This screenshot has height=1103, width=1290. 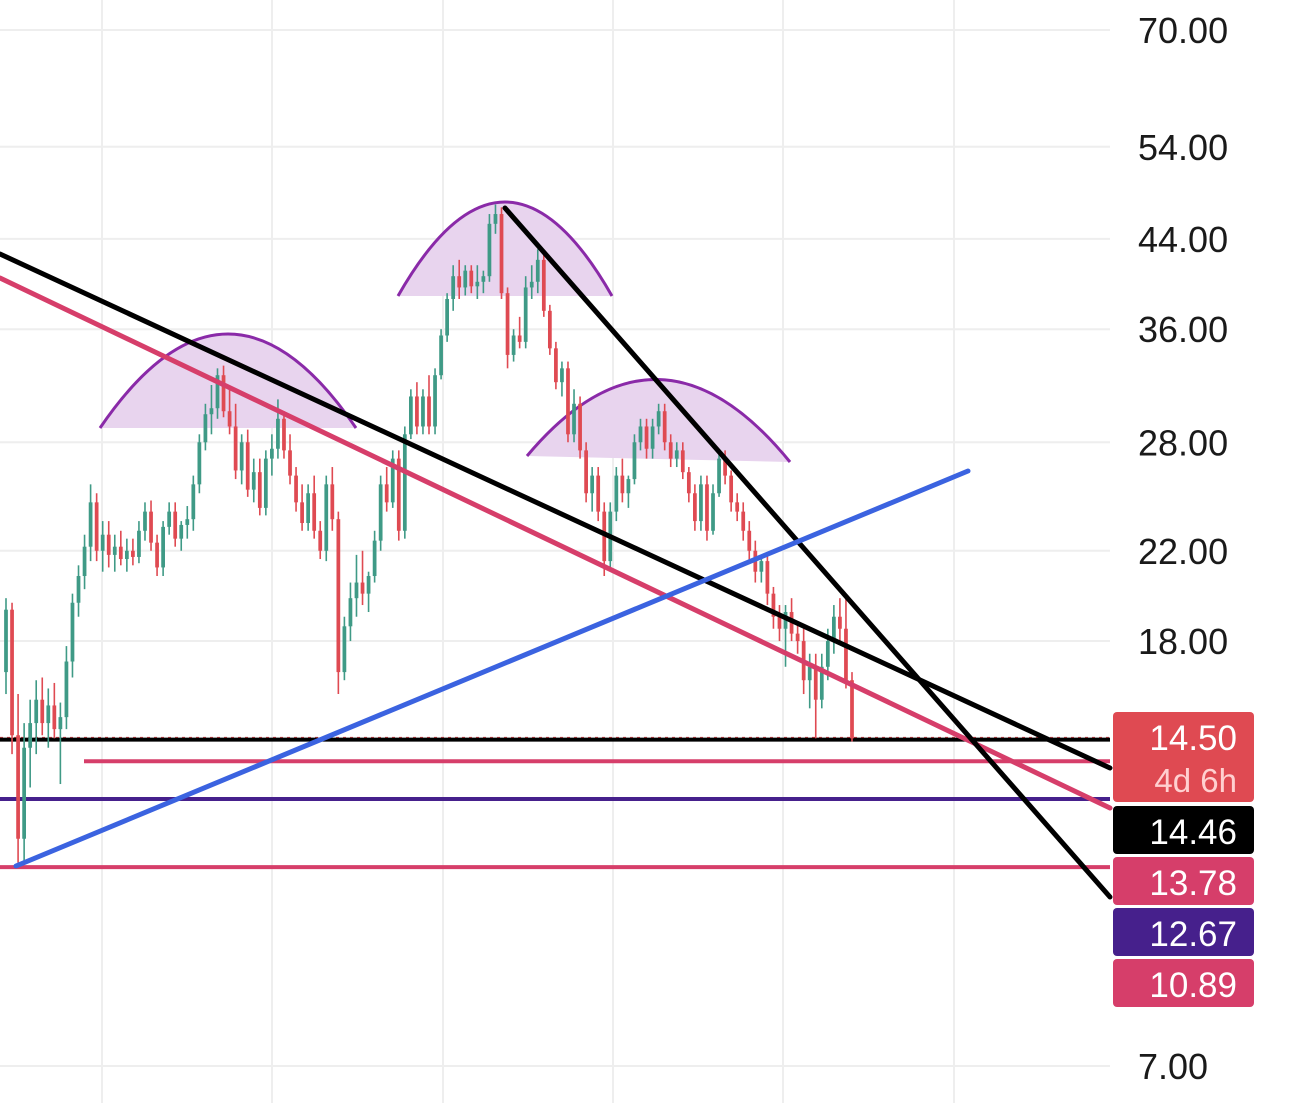 I want to click on y-tick-label: 28.00, so click(x=1183, y=442).